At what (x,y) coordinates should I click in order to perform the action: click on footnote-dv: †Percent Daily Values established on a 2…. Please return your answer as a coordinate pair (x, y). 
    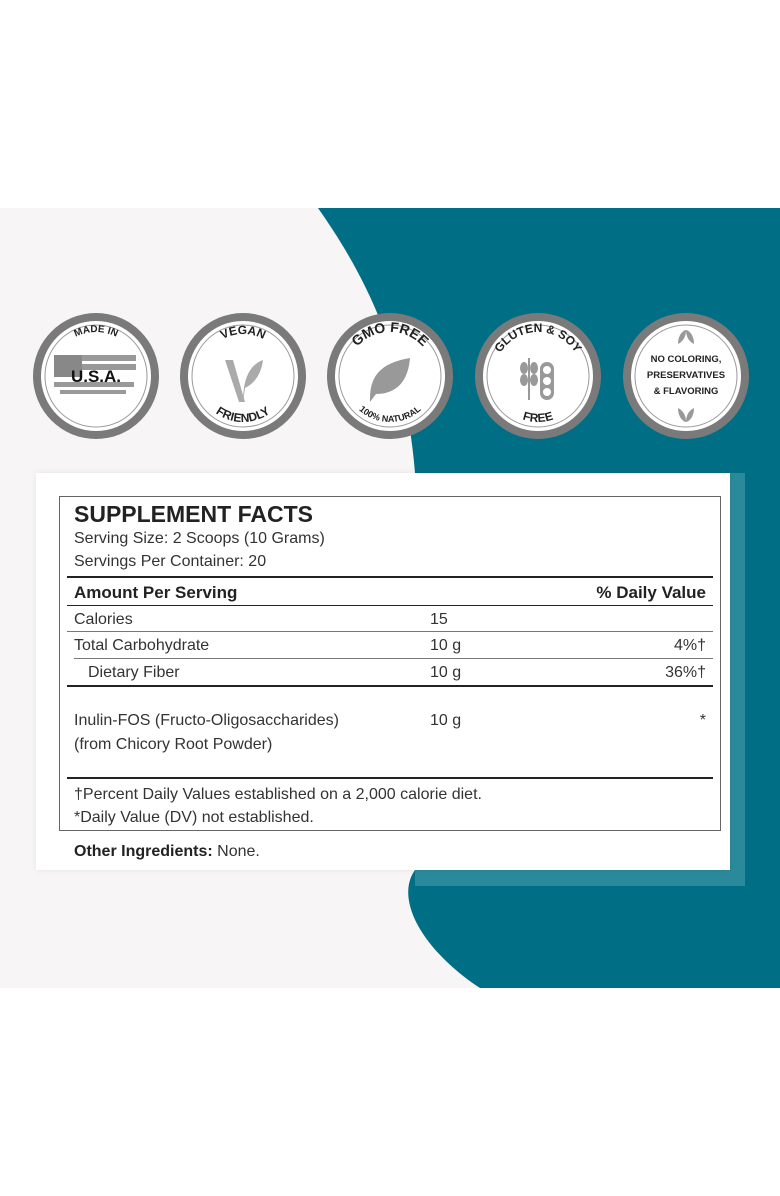
    Looking at the image, I should click on (278, 794).